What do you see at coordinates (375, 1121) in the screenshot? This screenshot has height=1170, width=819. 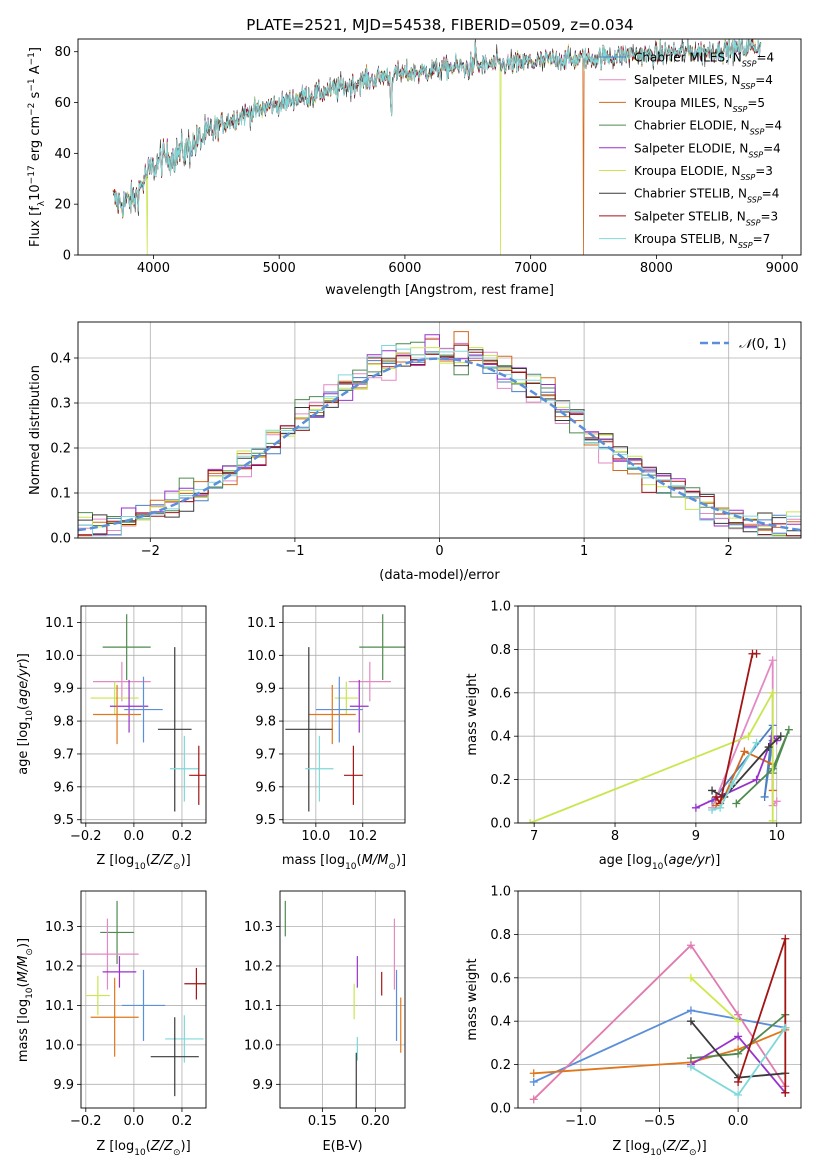 I see `x-tick-label: 0.20` at bounding box center [375, 1121].